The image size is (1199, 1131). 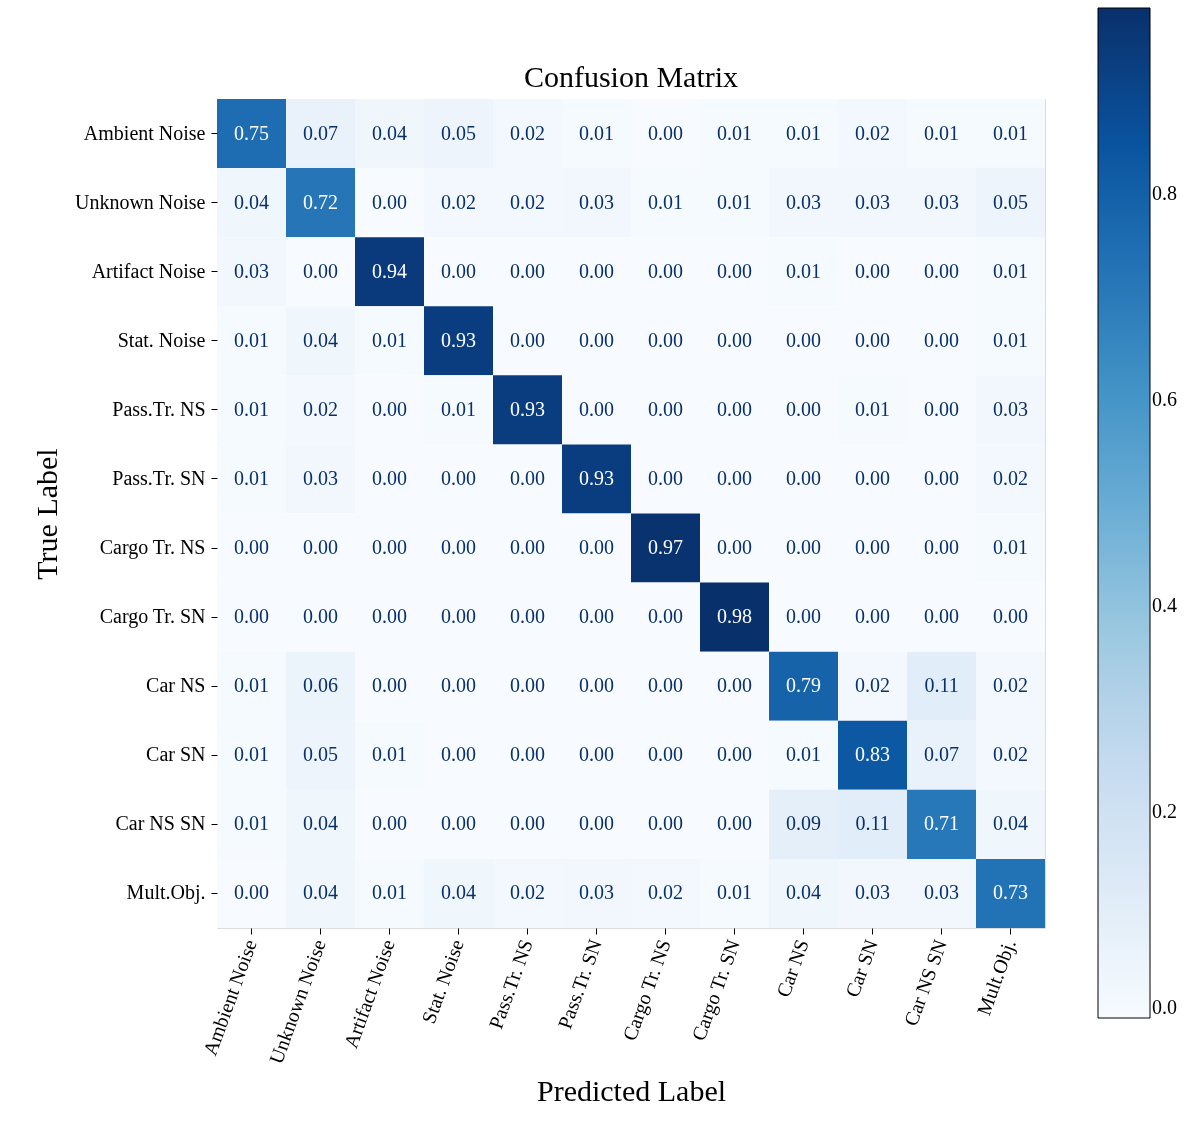 What do you see at coordinates (46, 514) in the screenshot?
I see `y-axis-title: True Label` at bounding box center [46, 514].